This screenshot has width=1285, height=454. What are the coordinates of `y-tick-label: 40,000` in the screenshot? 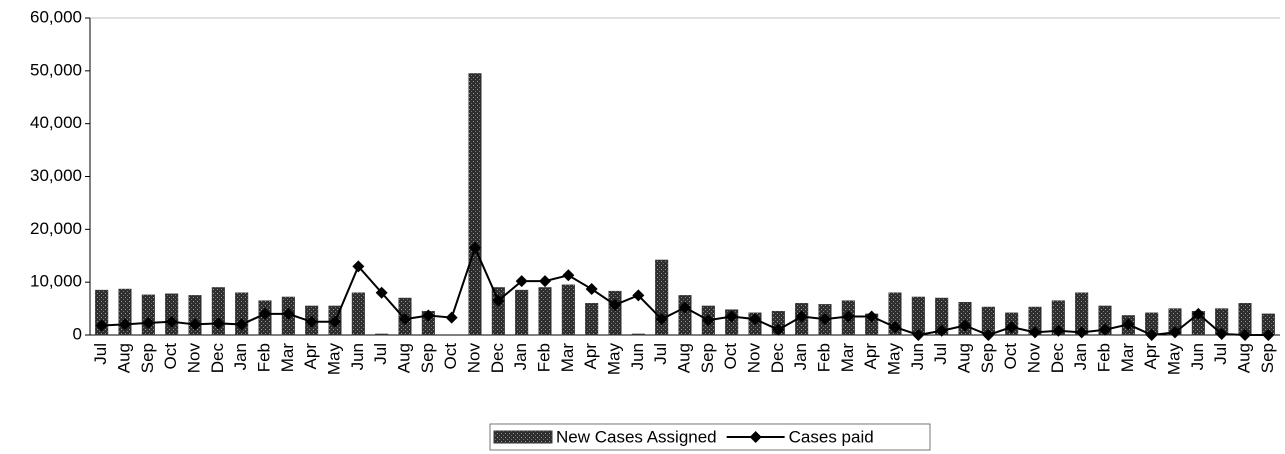 It's located at (56, 122).